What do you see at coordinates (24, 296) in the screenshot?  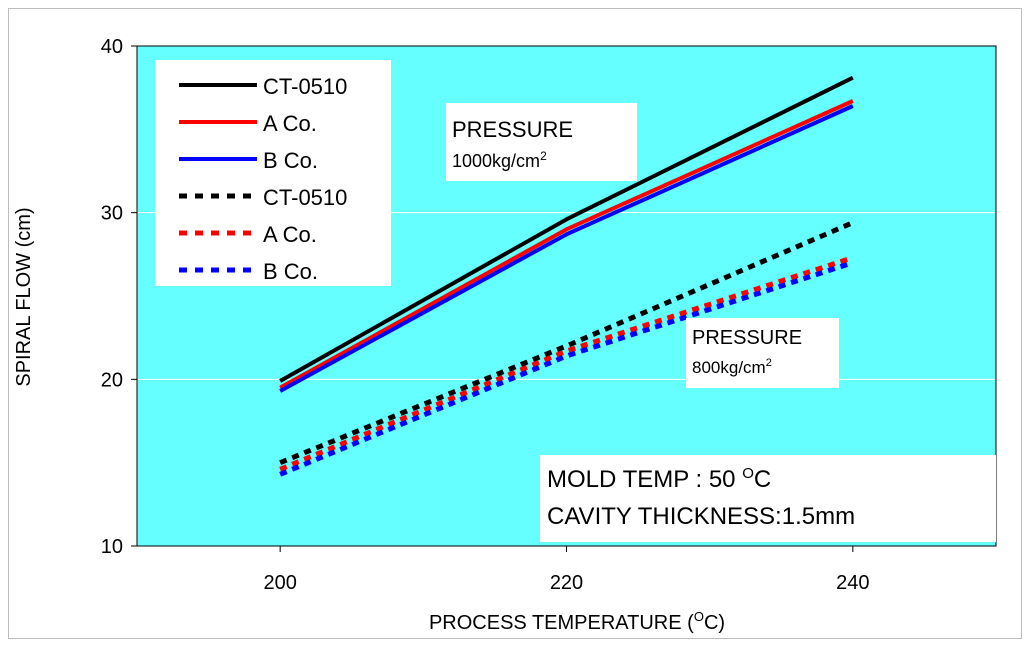 I see `y-axis-title: SPIRAL FLOW (cm)` at bounding box center [24, 296].